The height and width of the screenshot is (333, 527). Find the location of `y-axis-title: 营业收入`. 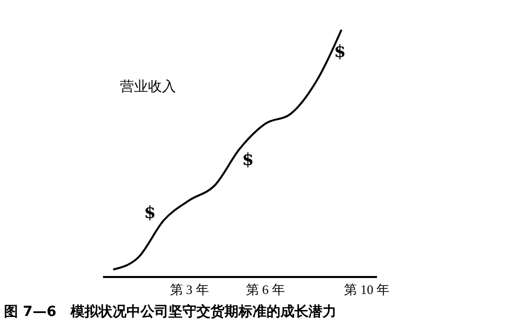

y-axis-title: 营业收入 is located at coordinates (148, 87).